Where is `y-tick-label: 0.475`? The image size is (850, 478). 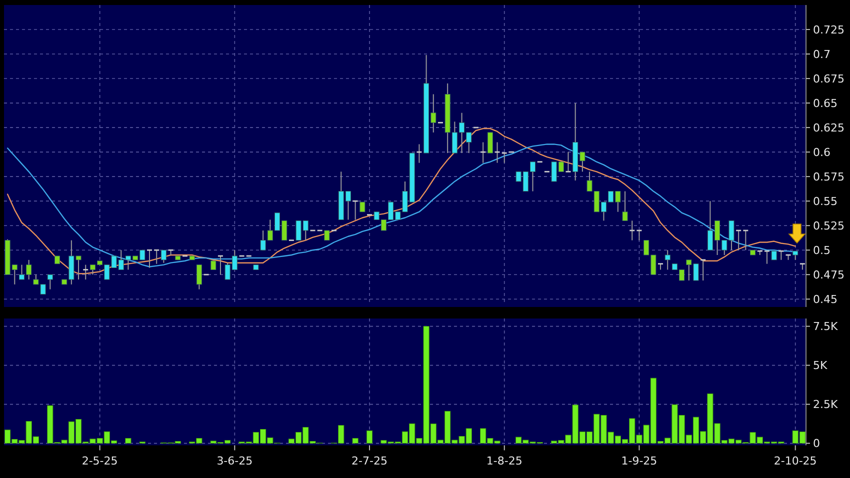 y-tick-label: 0.475 is located at coordinates (828, 275).